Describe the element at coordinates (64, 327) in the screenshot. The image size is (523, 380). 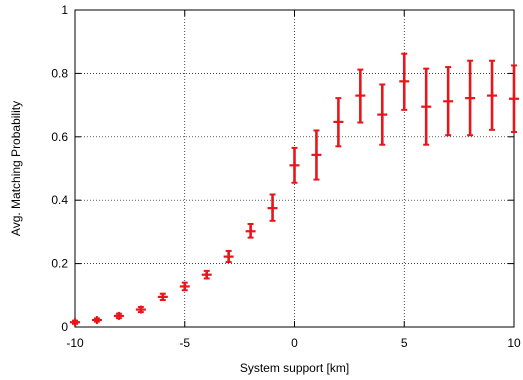
I see `y-tick-label: 0` at that location.